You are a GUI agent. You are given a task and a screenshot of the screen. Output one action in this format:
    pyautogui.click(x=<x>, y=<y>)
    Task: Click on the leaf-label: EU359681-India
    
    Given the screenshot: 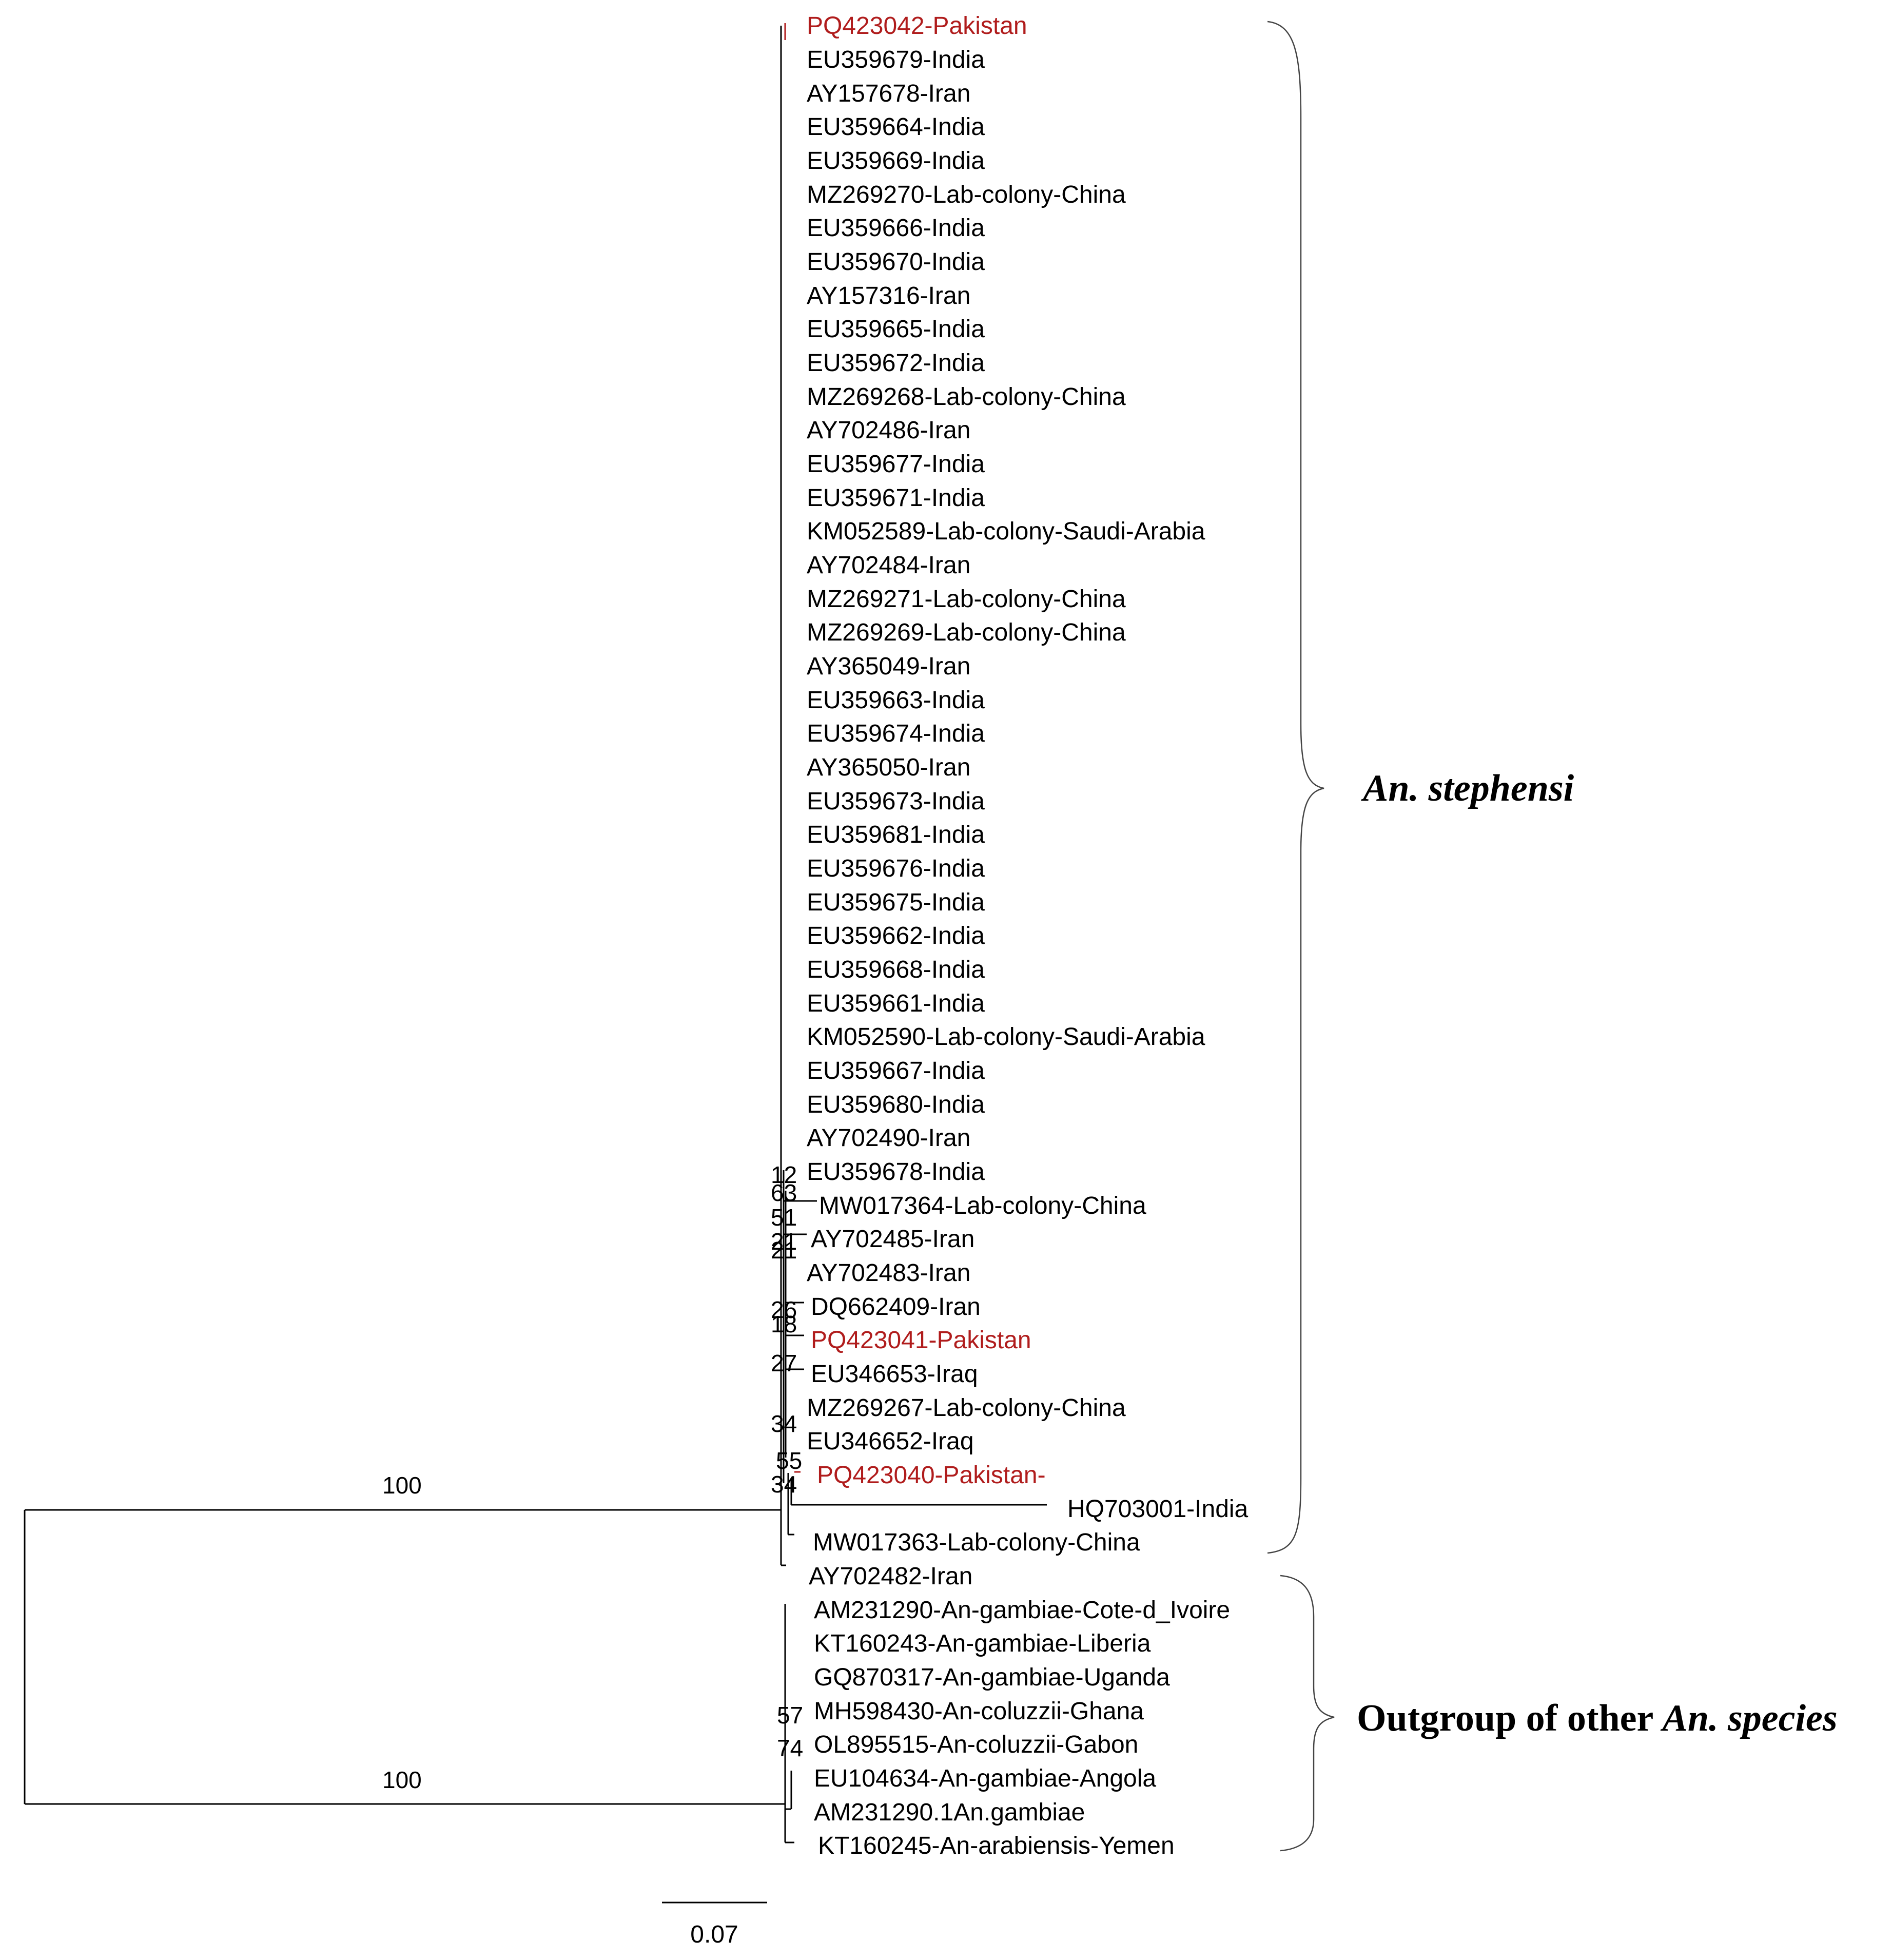 What is the action you would take?
    pyautogui.click(x=896, y=835)
    